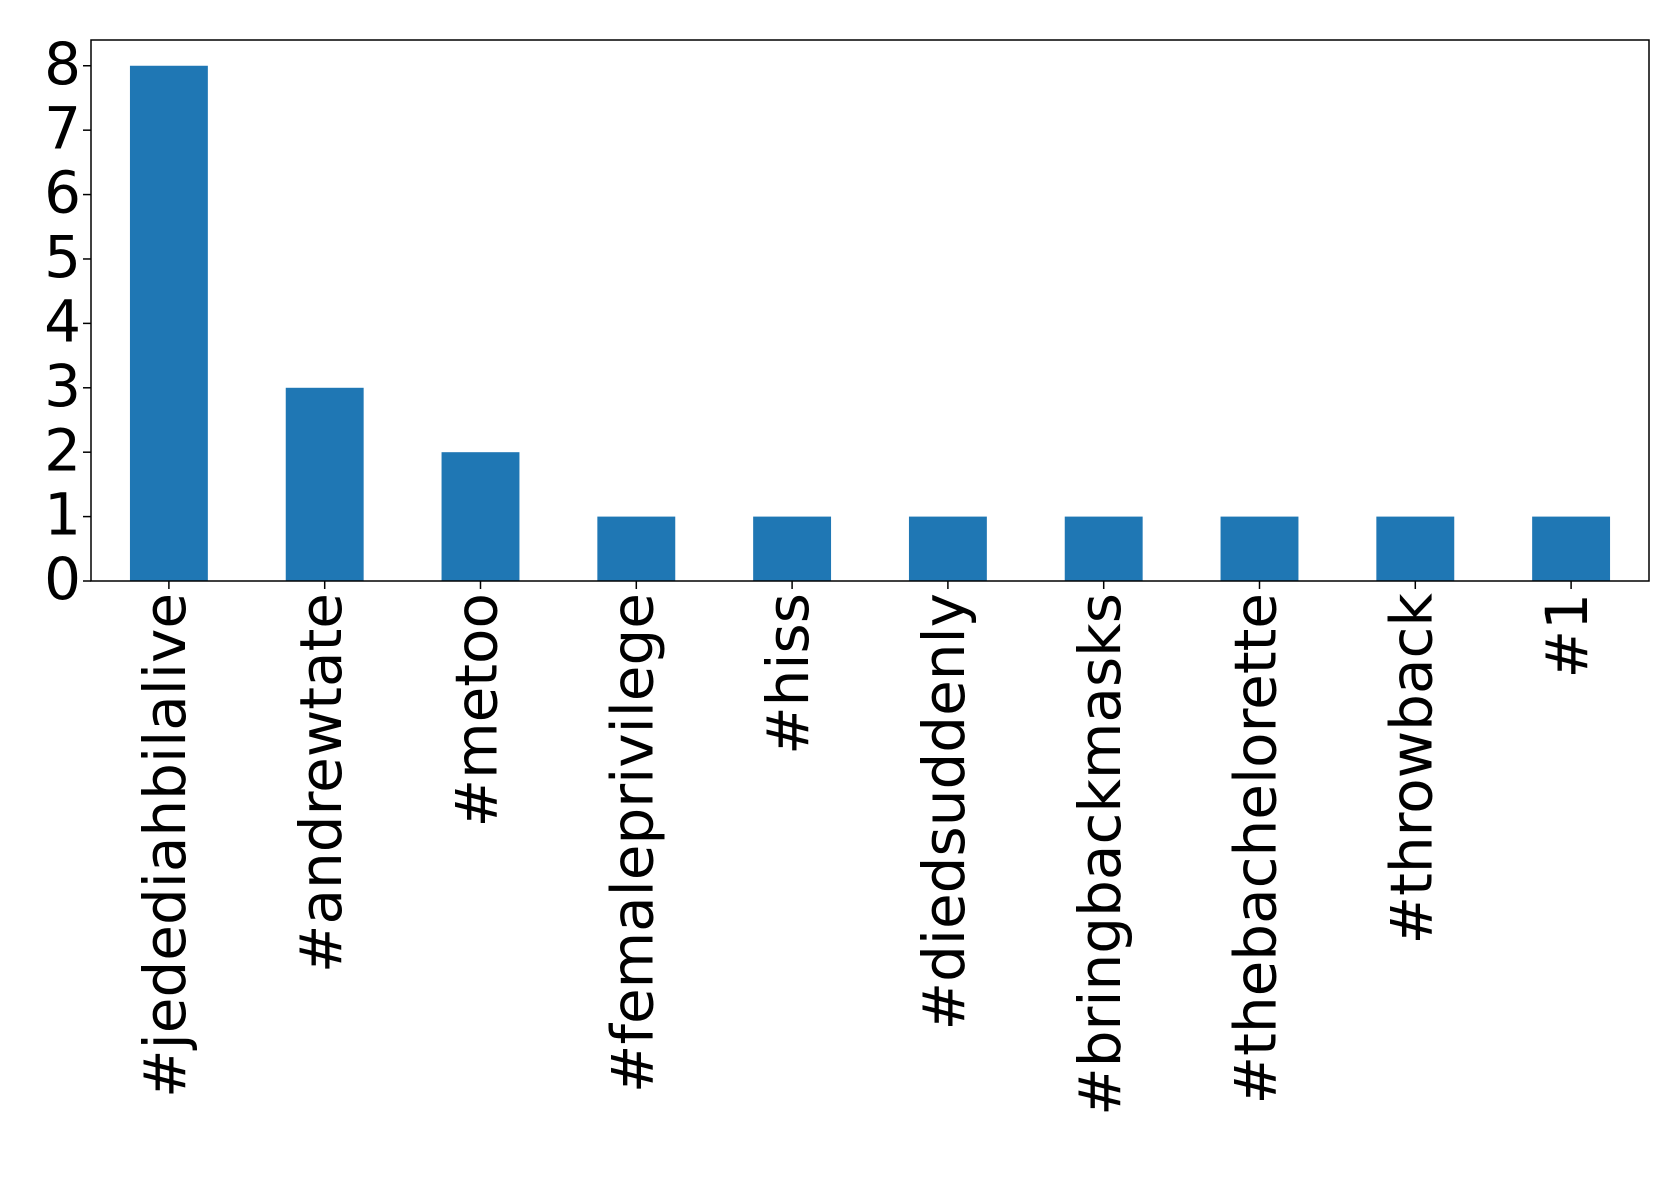 The height and width of the screenshot is (1191, 1679). What do you see at coordinates (62, 450) in the screenshot?
I see `y-tick-label: 2` at bounding box center [62, 450].